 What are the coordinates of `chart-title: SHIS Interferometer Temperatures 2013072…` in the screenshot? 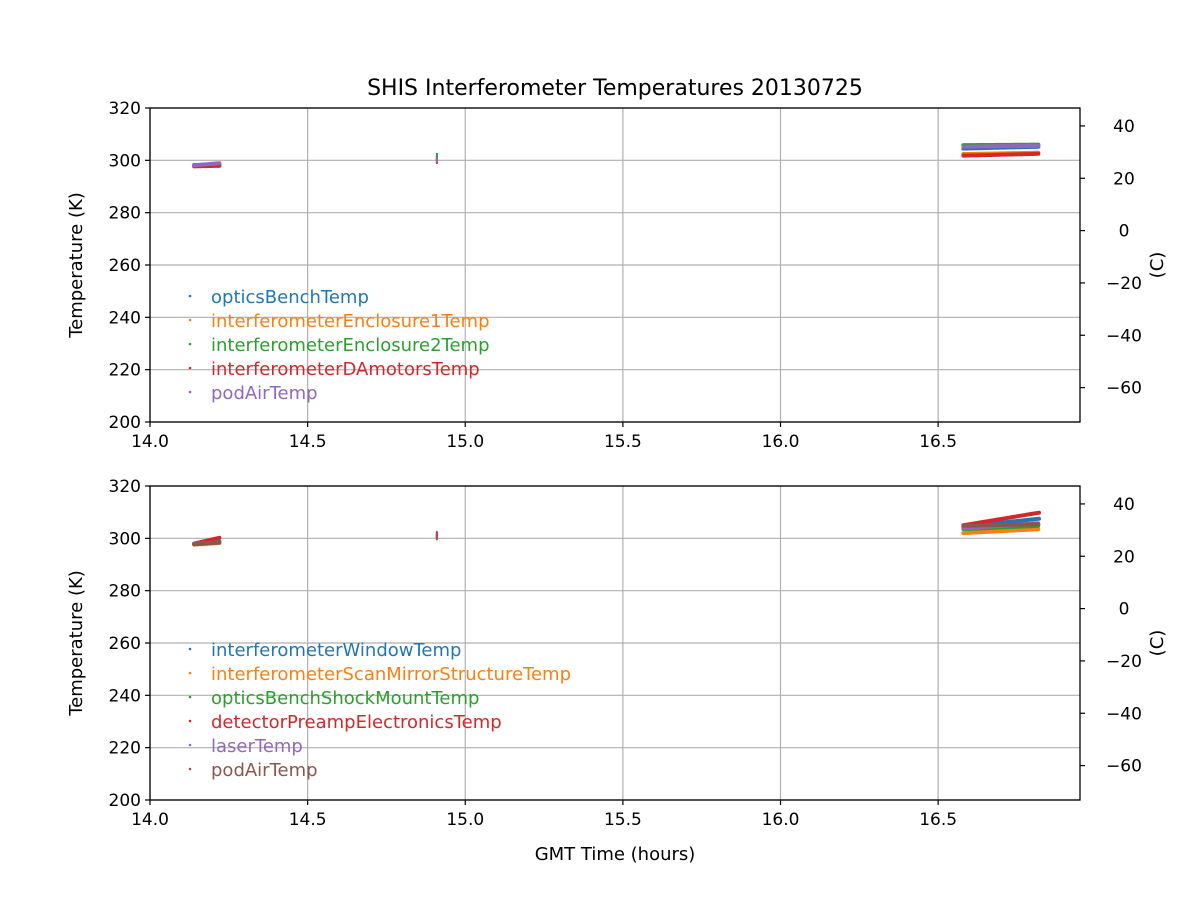 It's located at (615, 88).